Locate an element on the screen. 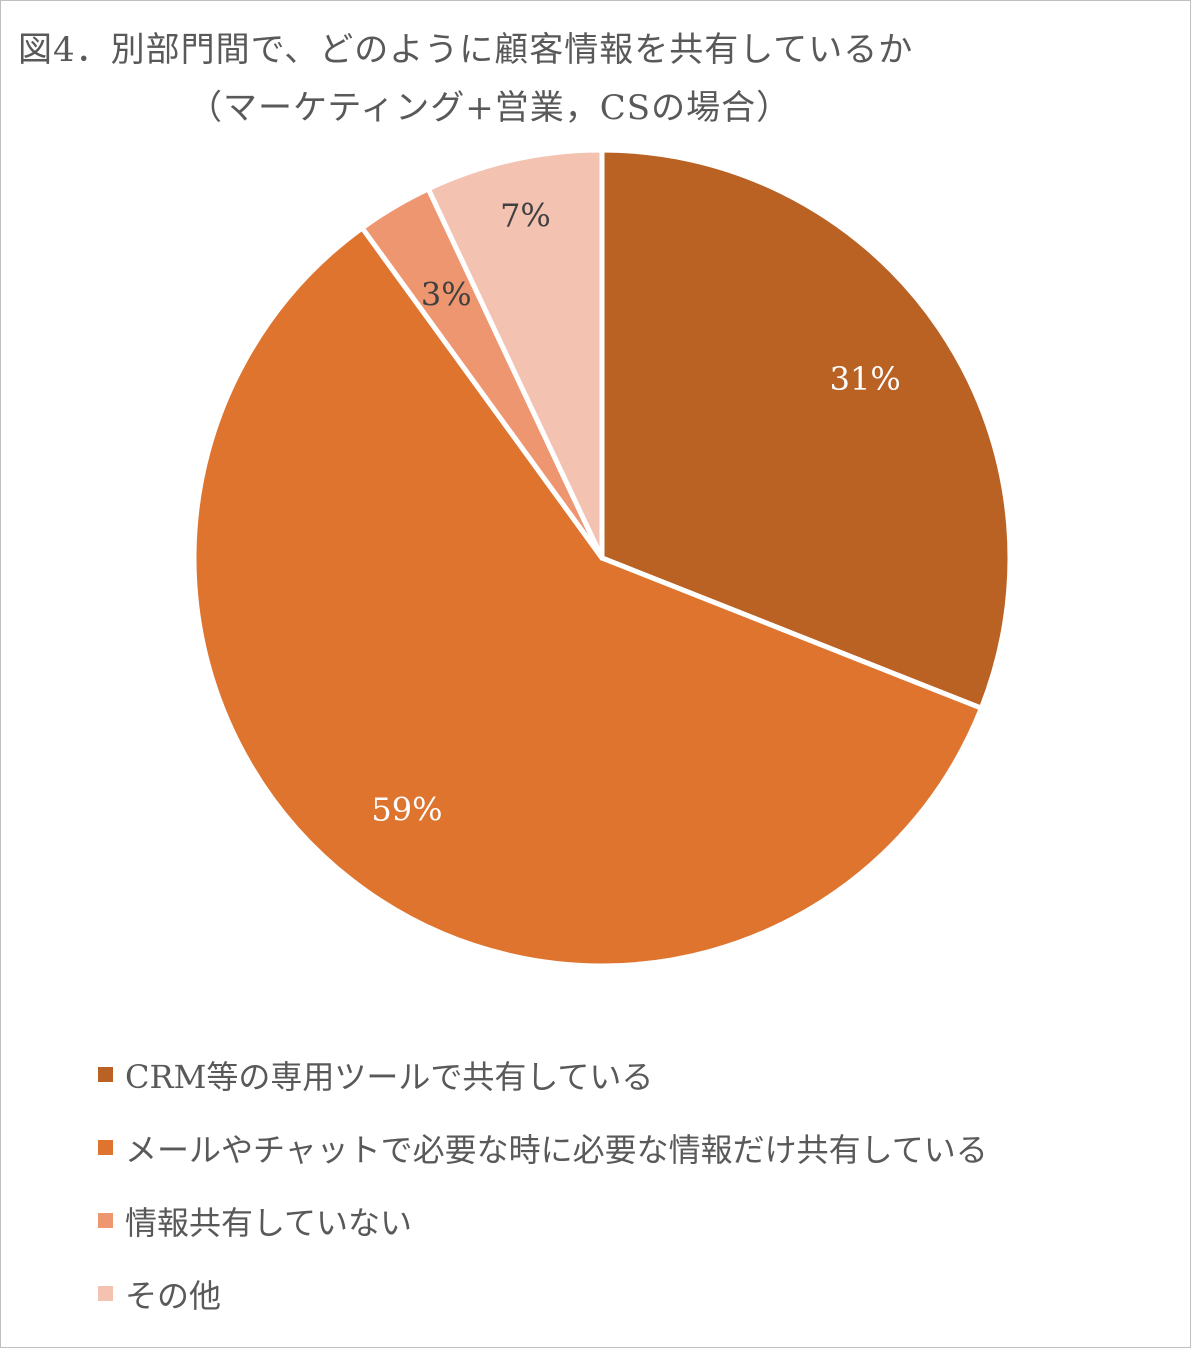 This screenshot has height=1348, width=1191. legend-label: その他 is located at coordinates (173, 1295).